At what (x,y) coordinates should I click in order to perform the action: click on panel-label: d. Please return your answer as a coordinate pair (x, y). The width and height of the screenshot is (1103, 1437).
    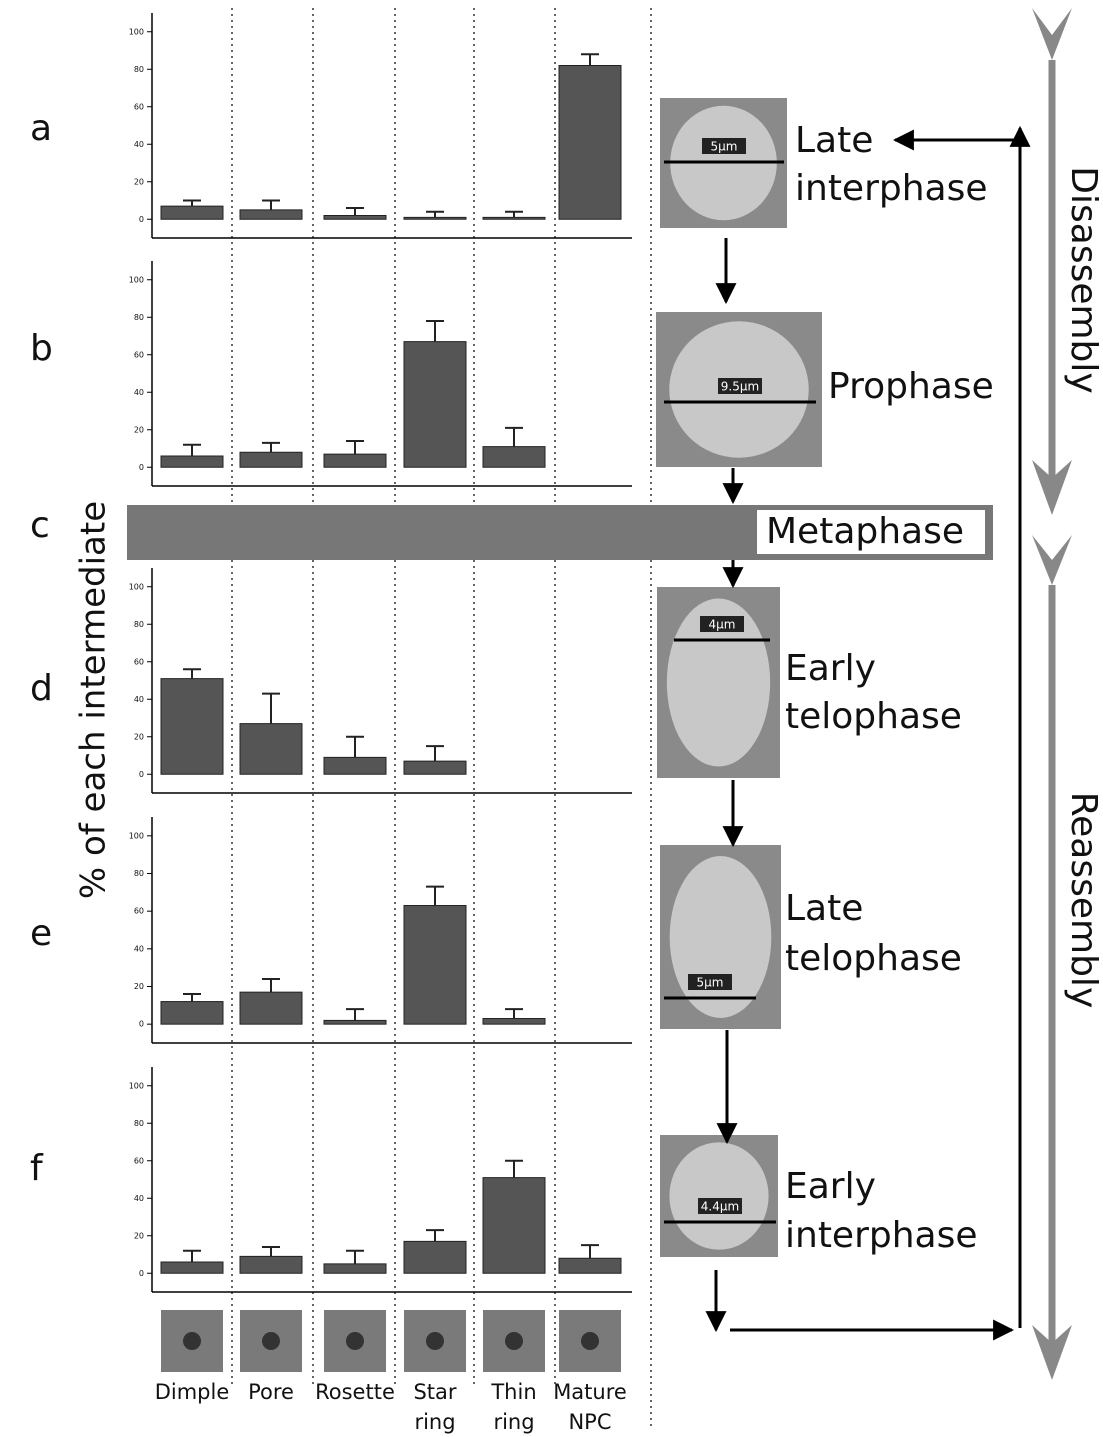
    Looking at the image, I should click on (41, 688).